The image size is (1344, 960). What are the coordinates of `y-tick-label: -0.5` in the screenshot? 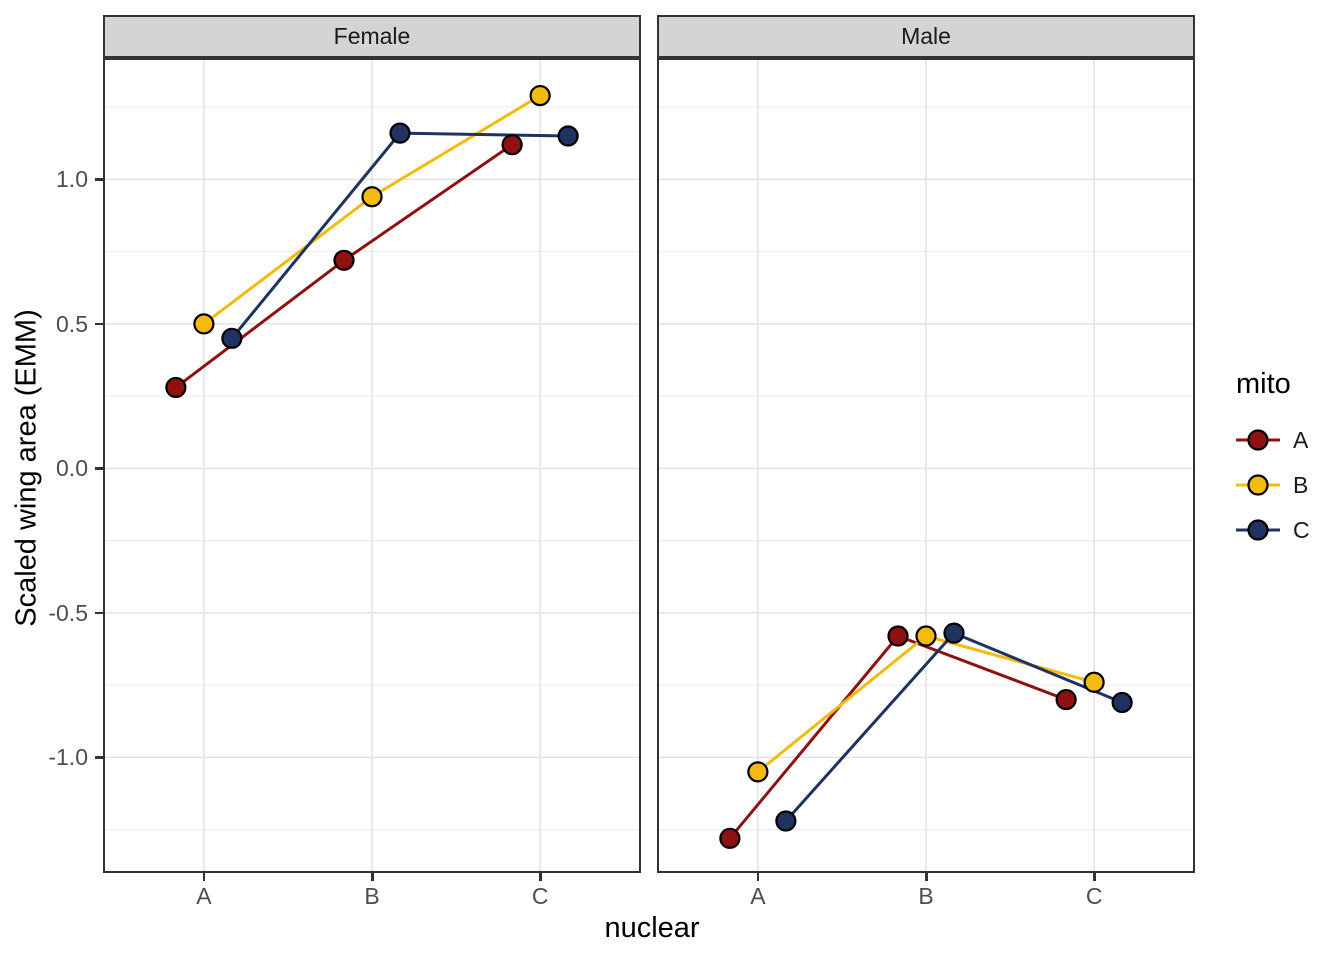 It's located at (68, 612).